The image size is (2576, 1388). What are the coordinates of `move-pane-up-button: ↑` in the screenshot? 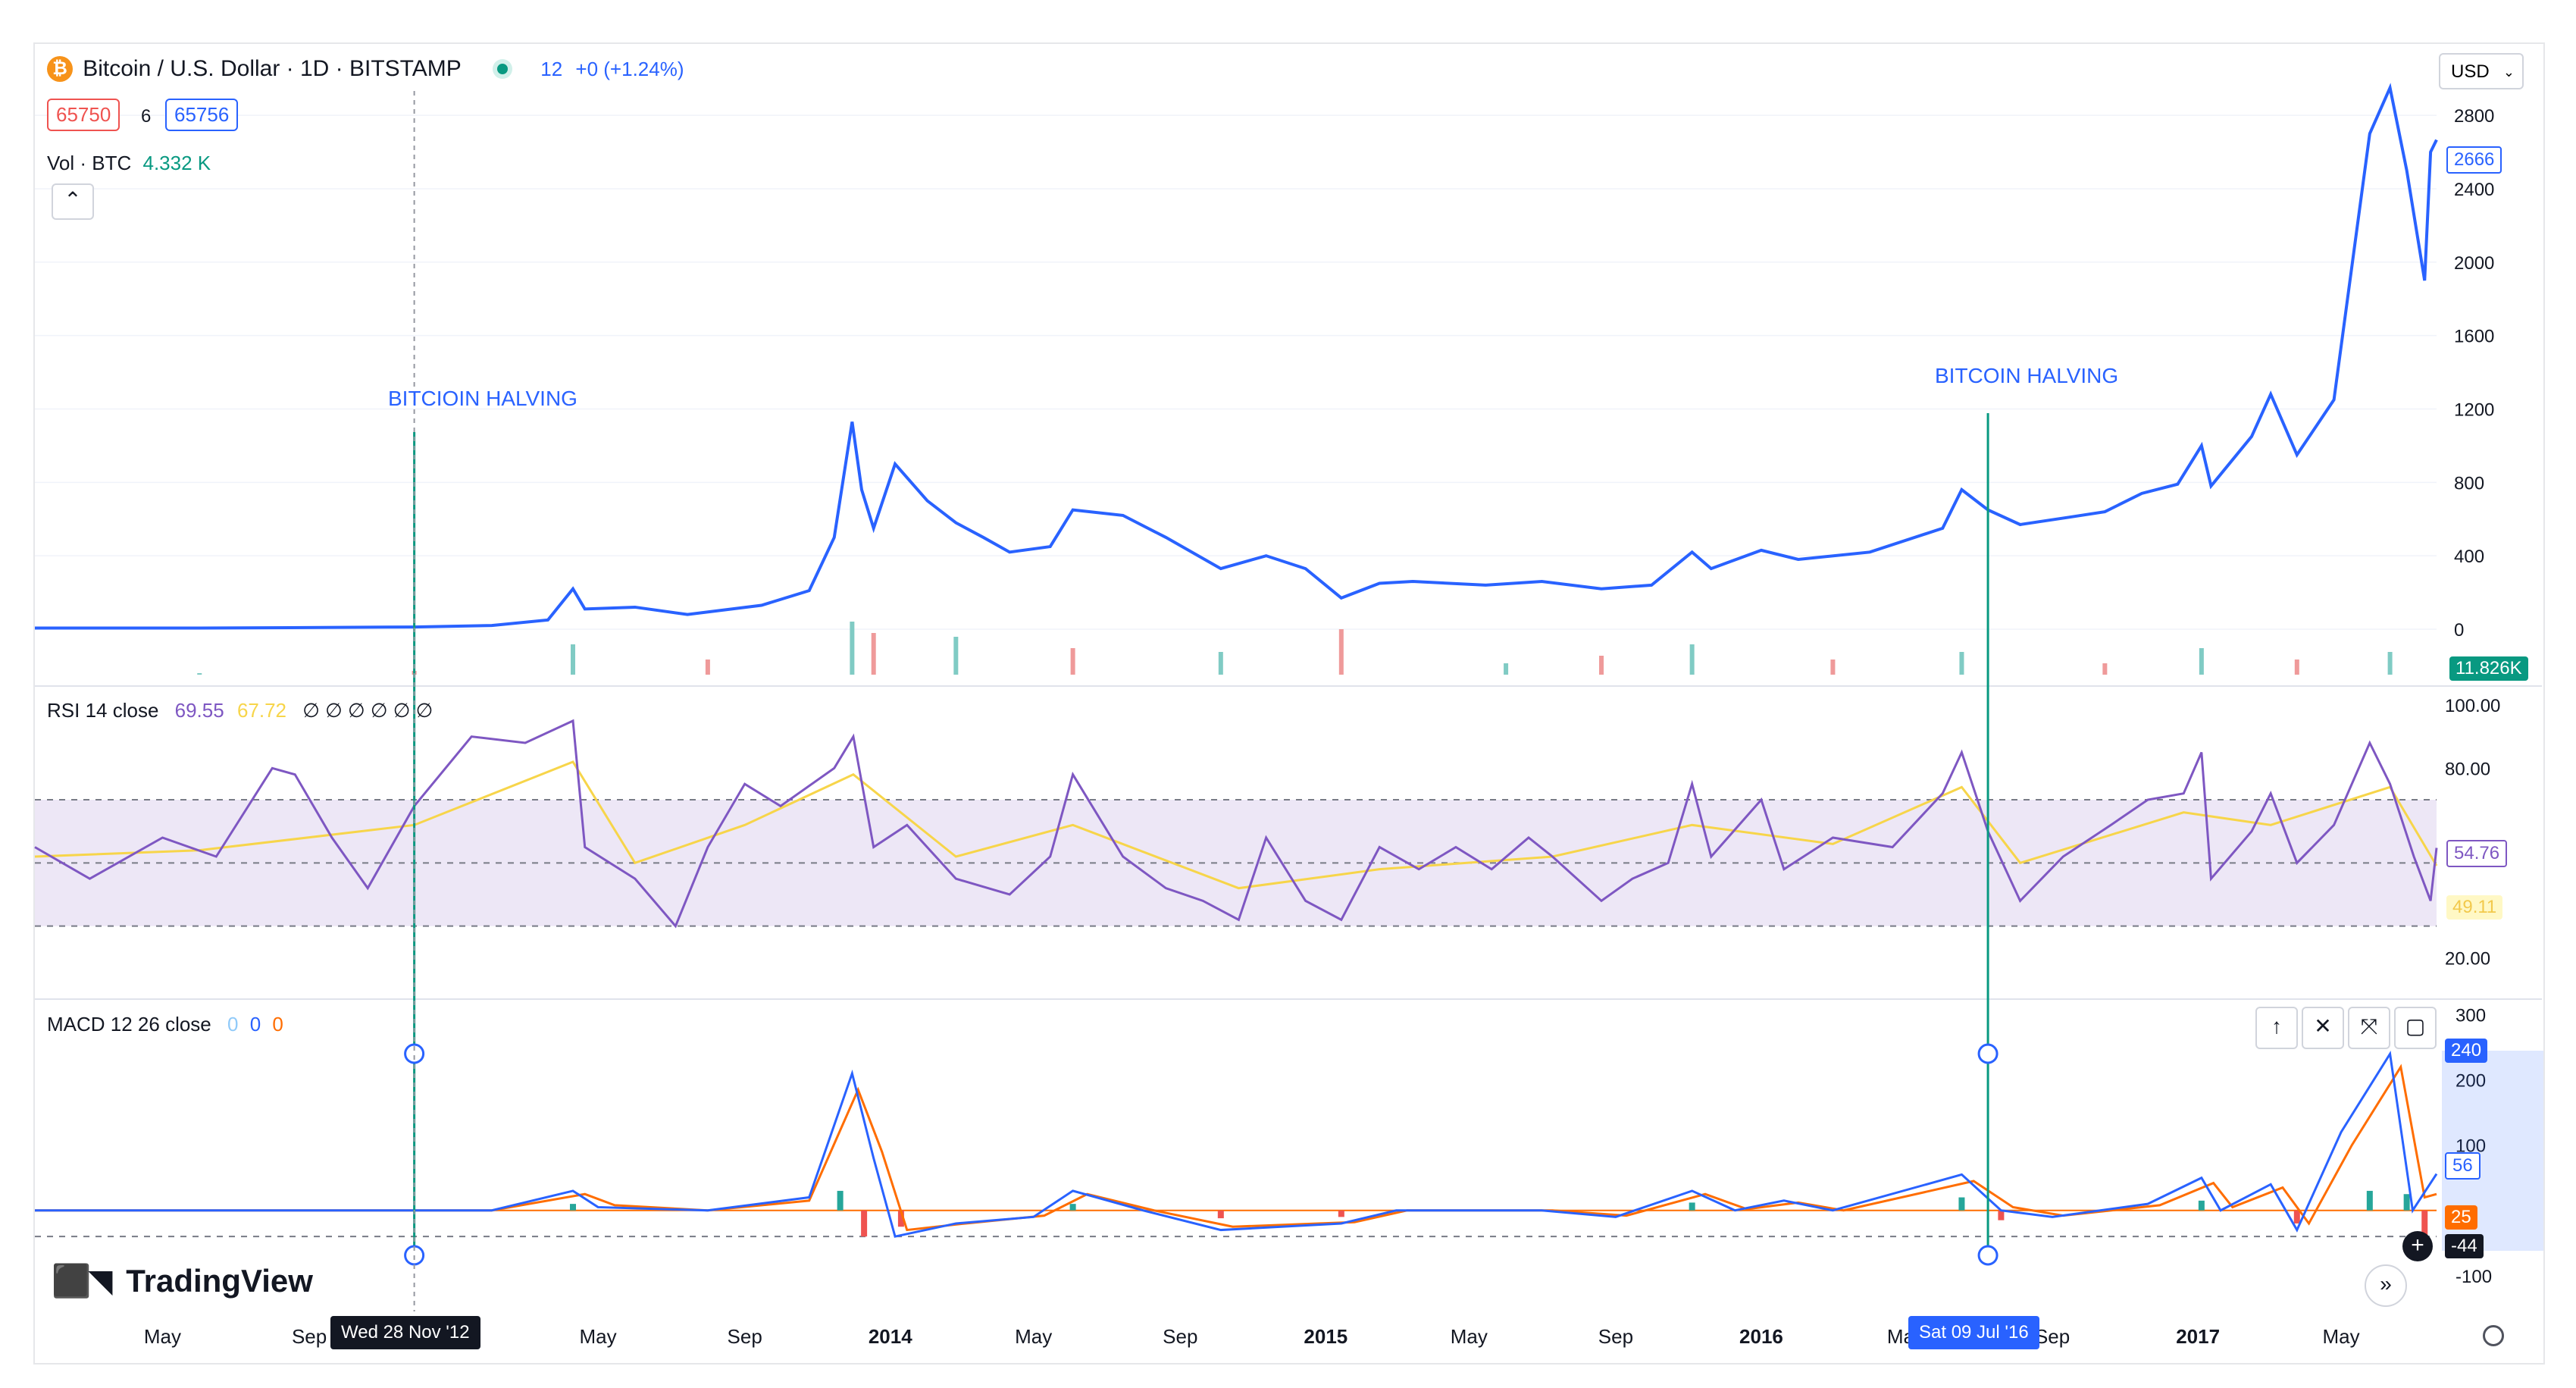 It's located at (2277, 1028).